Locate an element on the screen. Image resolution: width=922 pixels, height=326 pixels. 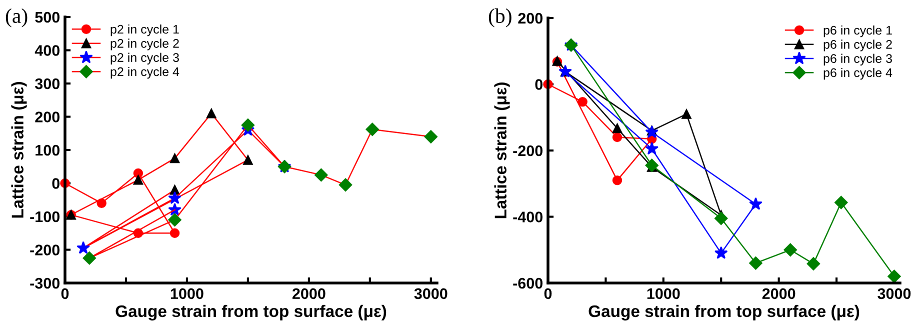
legend-label: p2 in cycle 1 is located at coordinates (144, 30).